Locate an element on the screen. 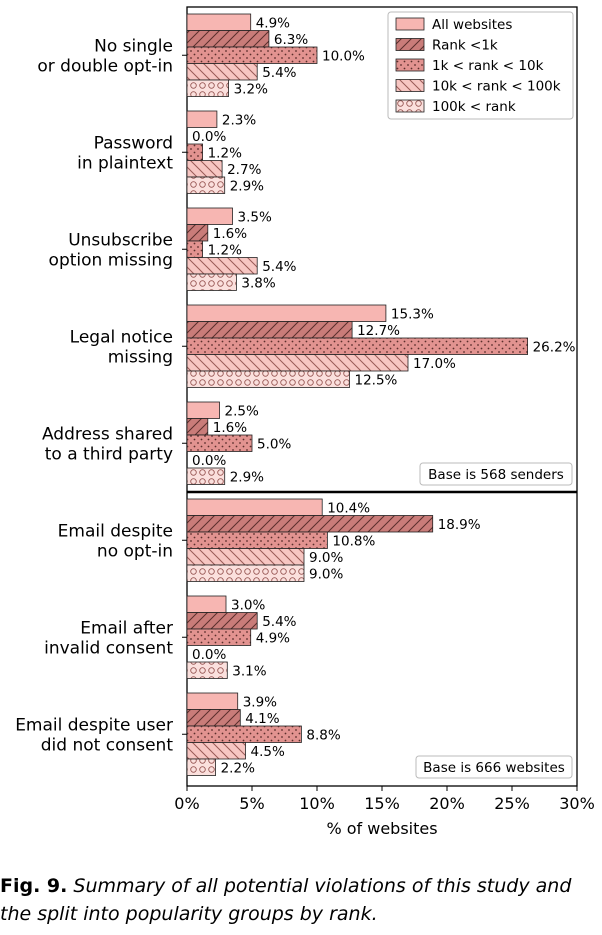 This screenshot has width=602, height=935. data-label: 3.2% is located at coordinates (251, 89).